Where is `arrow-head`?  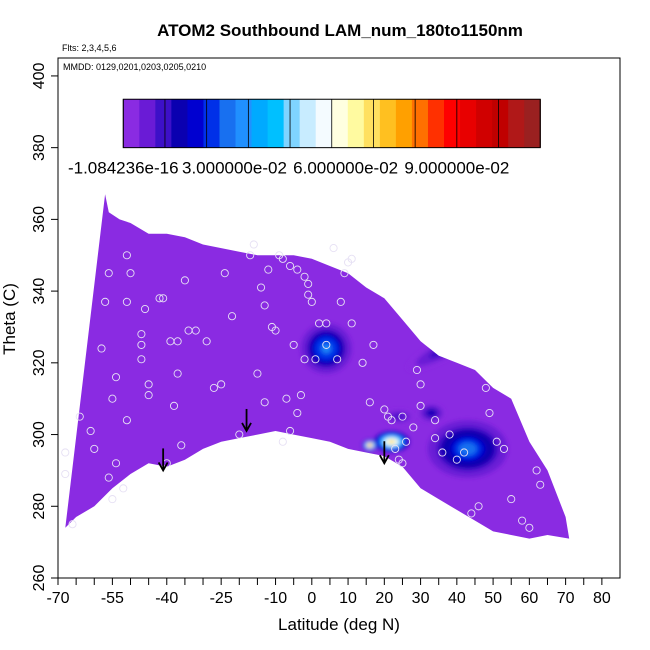 arrow-head is located at coordinates (384, 460).